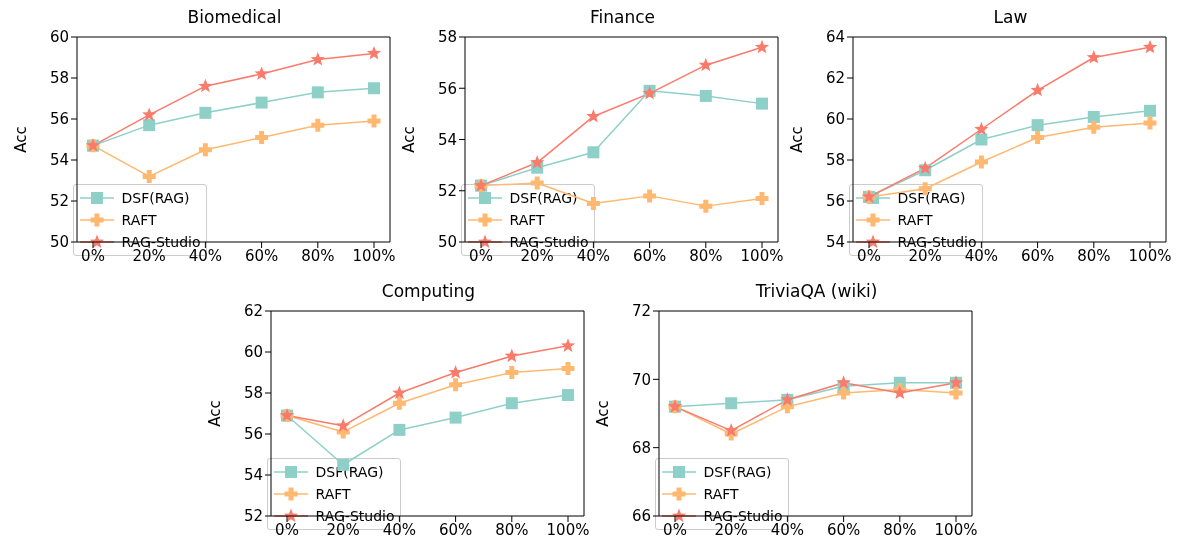 This screenshot has height=552, width=1185. What do you see at coordinates (816, 291) in the screenshot?
I see `chart-title: TriviaQA (wiki)` at bounding box center [816, 291].